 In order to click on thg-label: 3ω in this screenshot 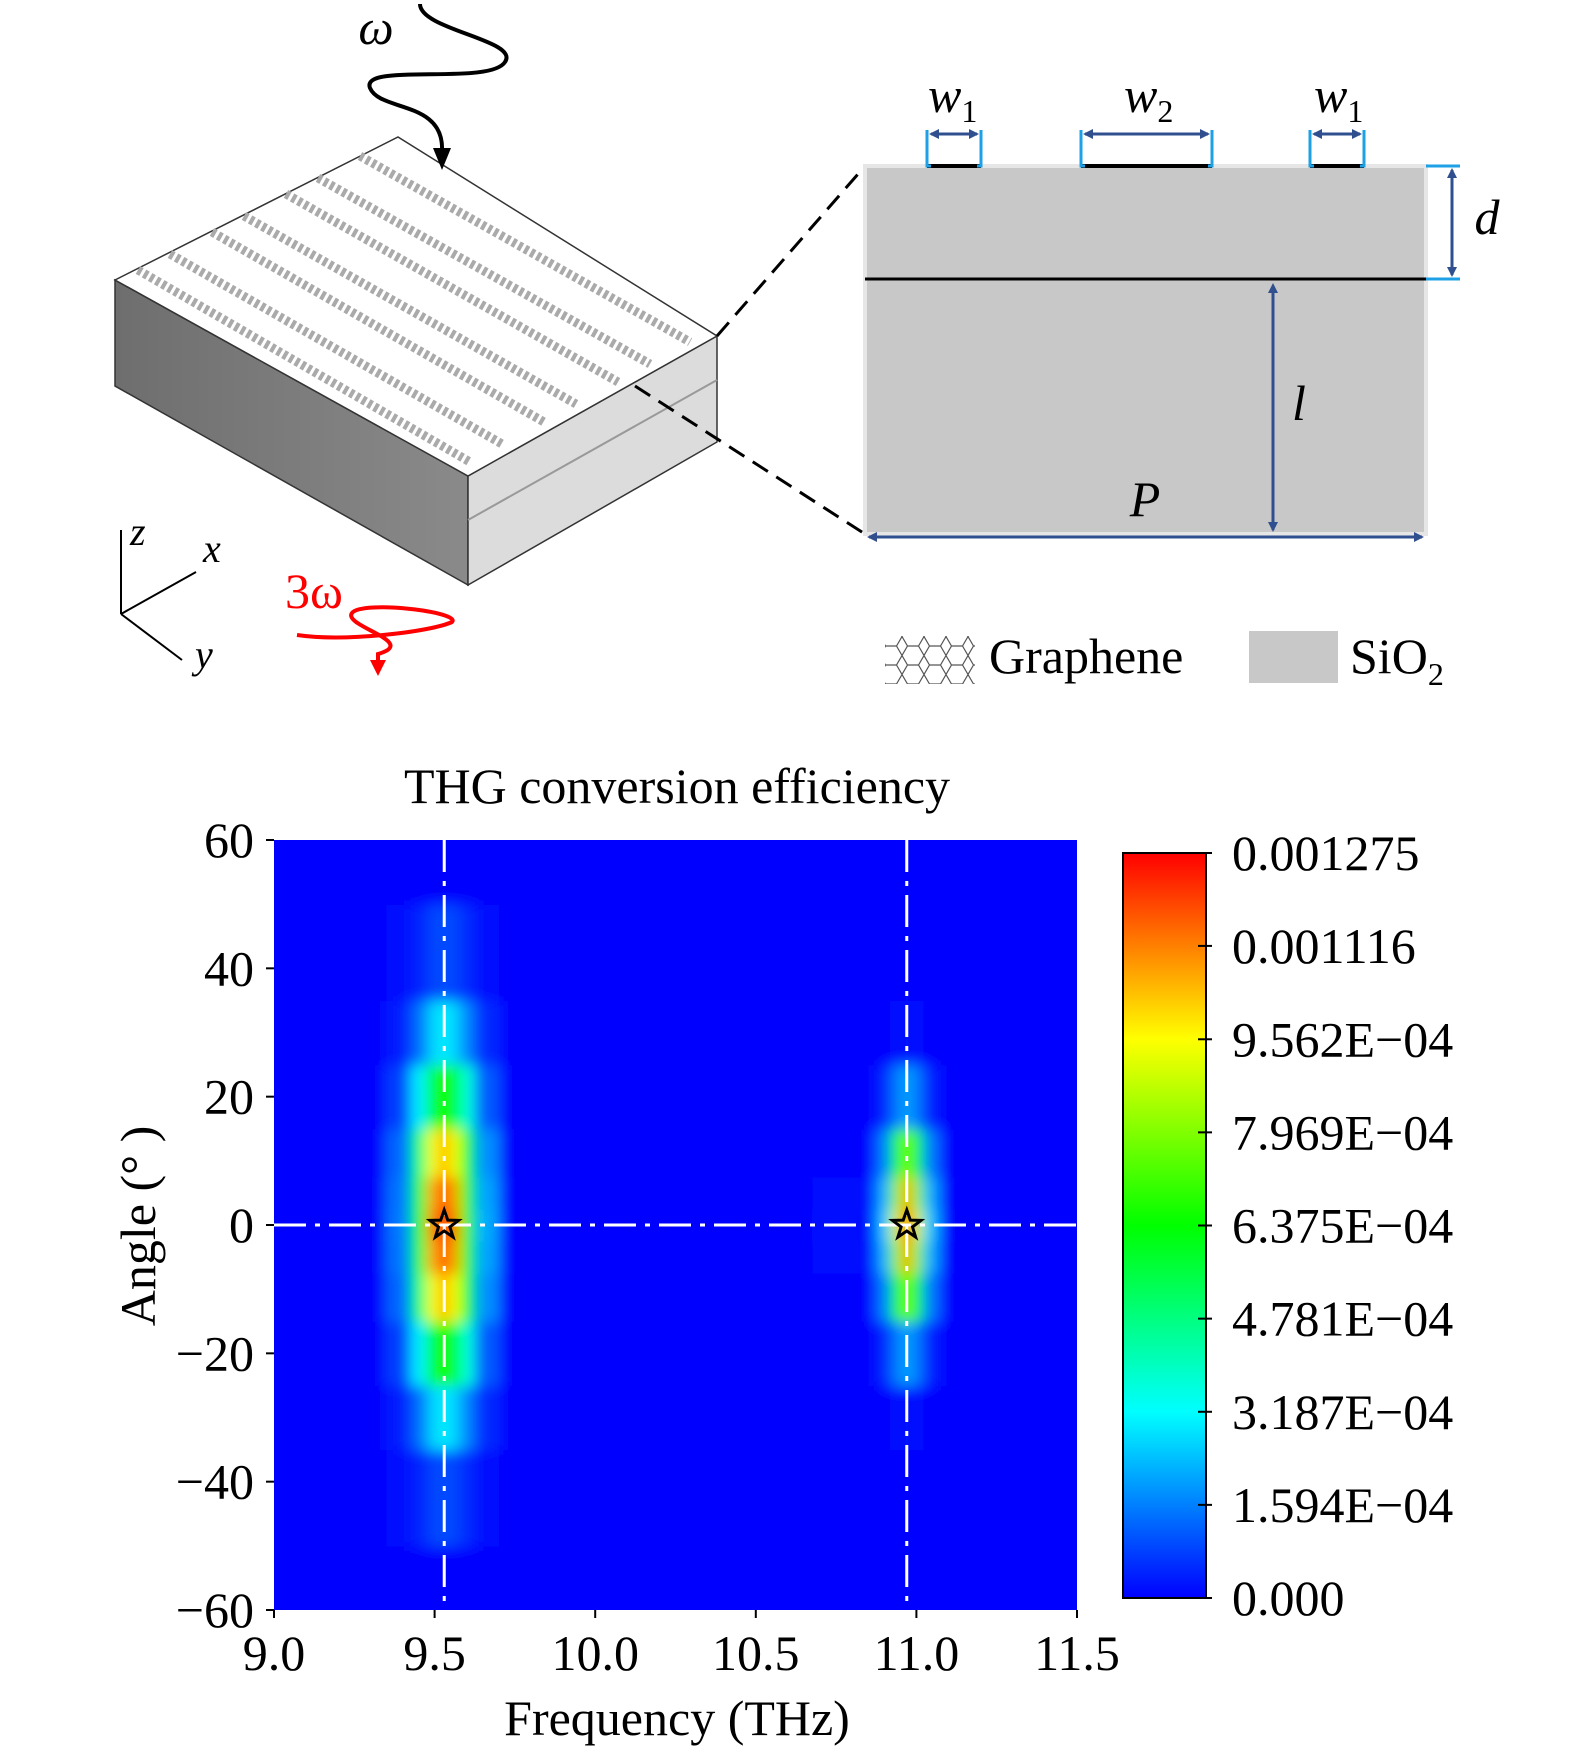, I will do `click(314, 591)`.